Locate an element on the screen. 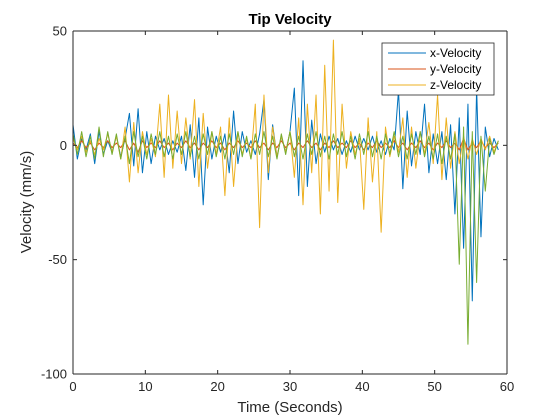 The image size is (560, 420). x-tick-label: 10 is located at coordinates (145, 386).